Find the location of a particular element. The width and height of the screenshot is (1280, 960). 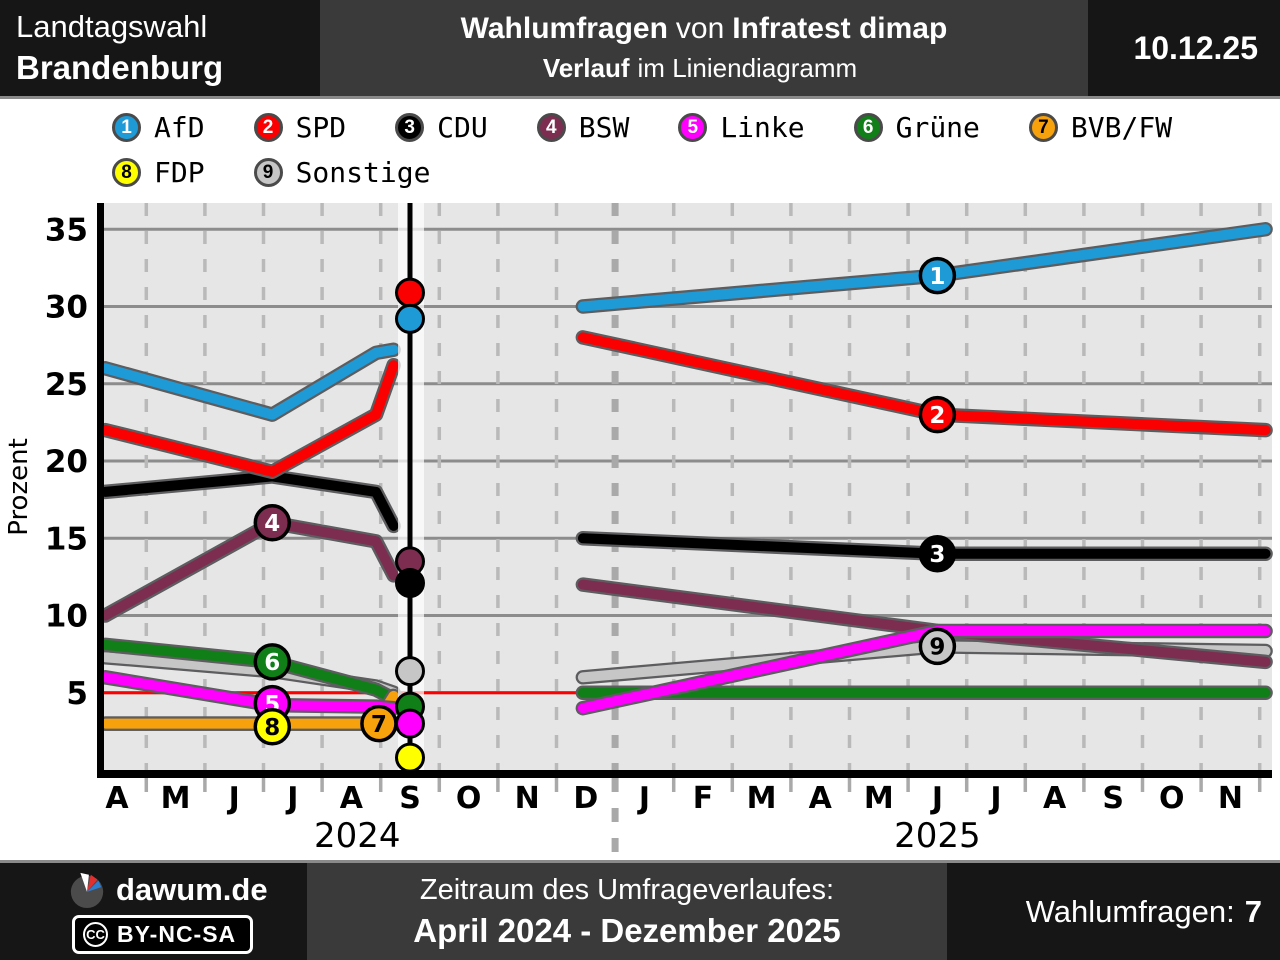

y-tick-label: 25 is located at coordinates (66, 385).